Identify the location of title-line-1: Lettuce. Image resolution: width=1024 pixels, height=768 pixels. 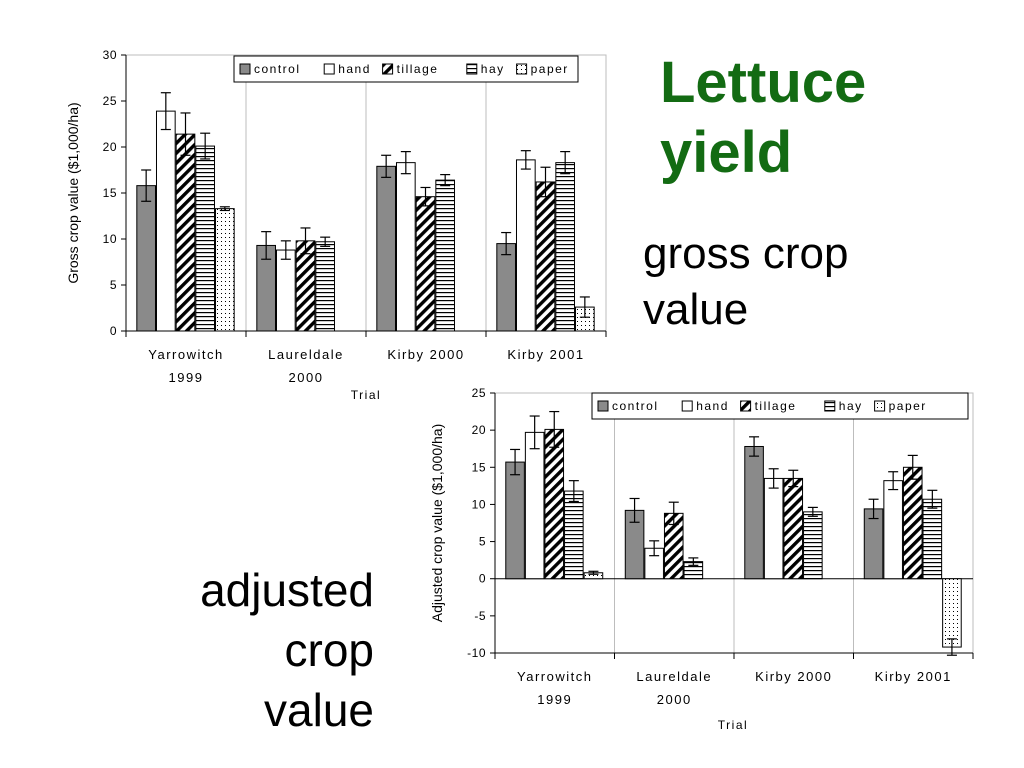
(763, 82).